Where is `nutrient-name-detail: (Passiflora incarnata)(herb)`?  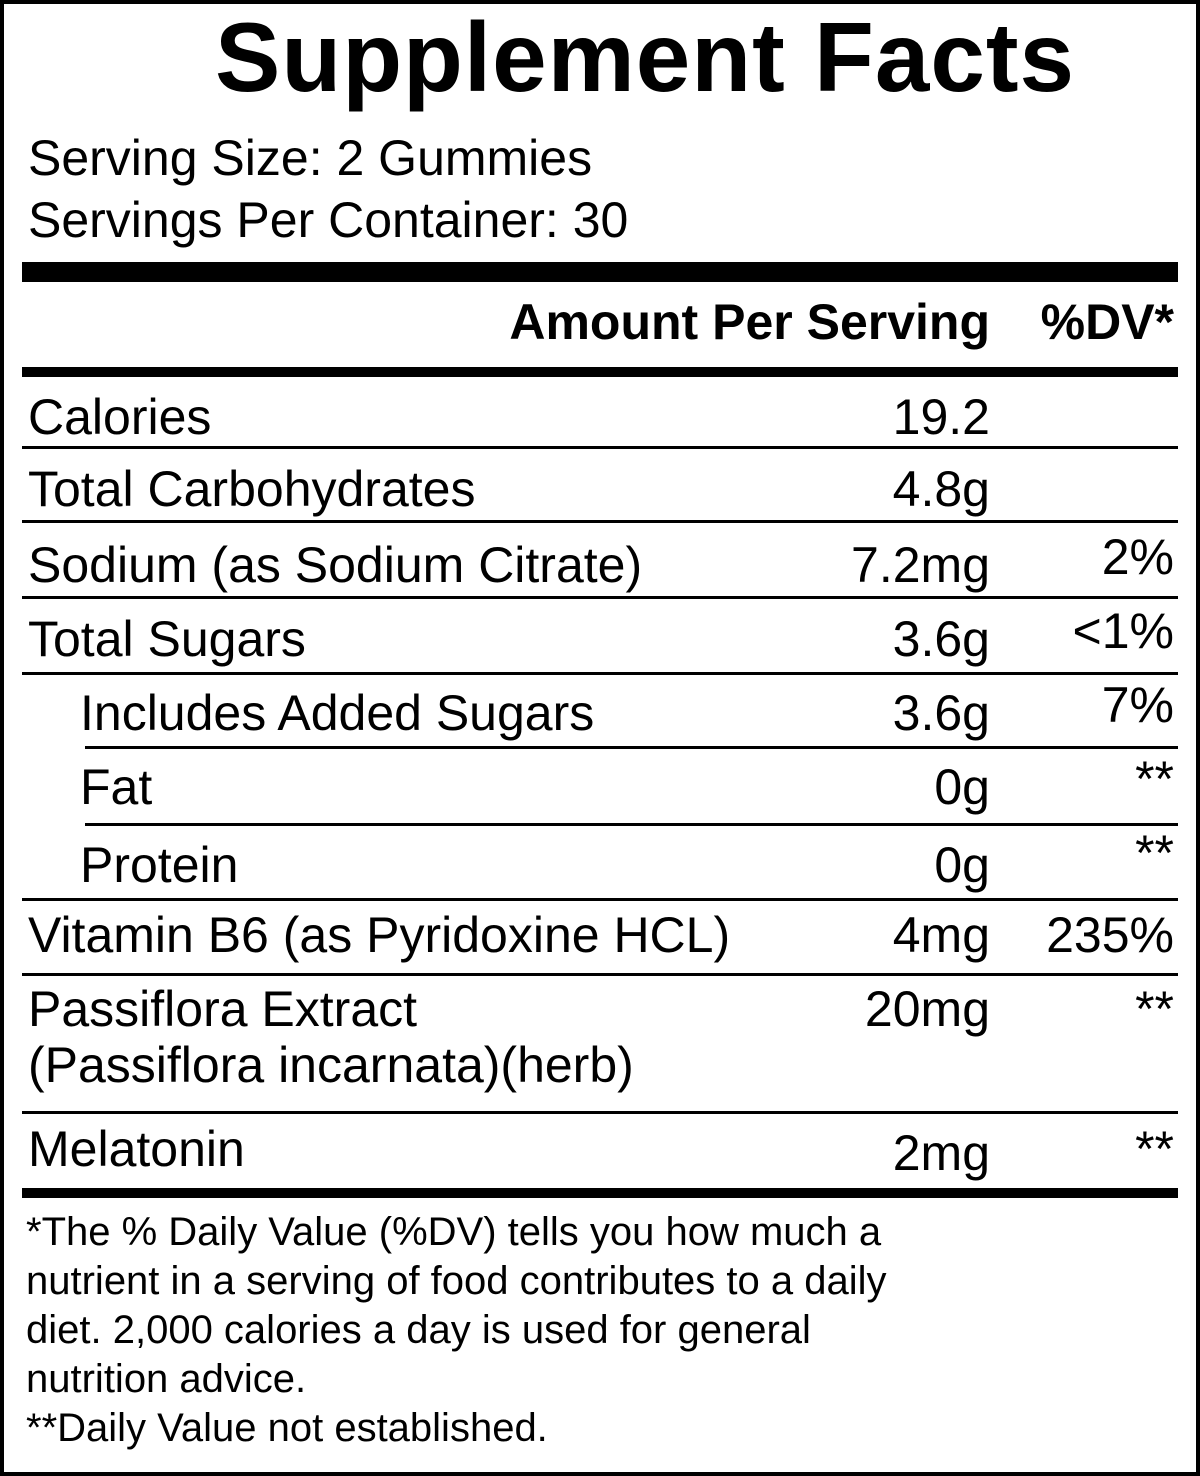
nutrient-name-detail: (Passiflora incarnata)(herb) is located at coordinates (331, 1065).